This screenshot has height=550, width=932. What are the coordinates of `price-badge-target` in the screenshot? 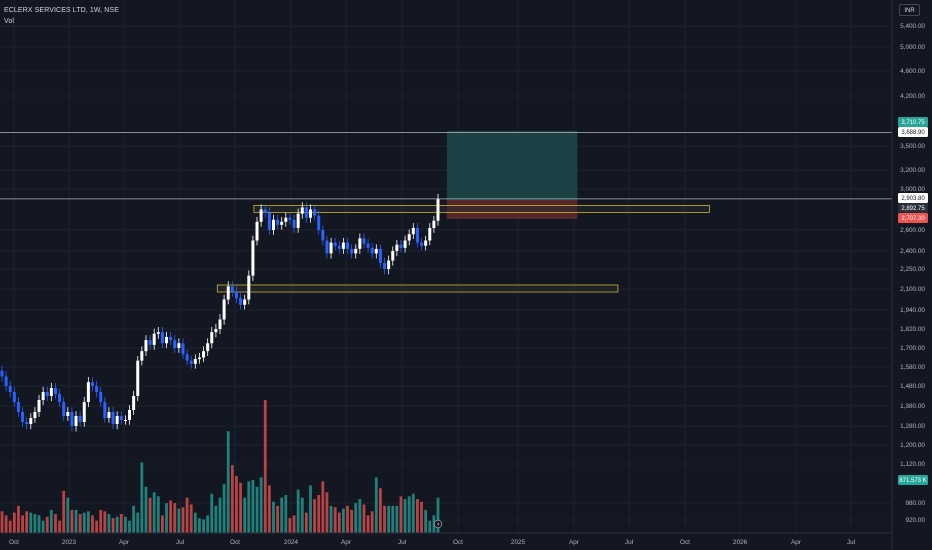 It's located at (913, 122).